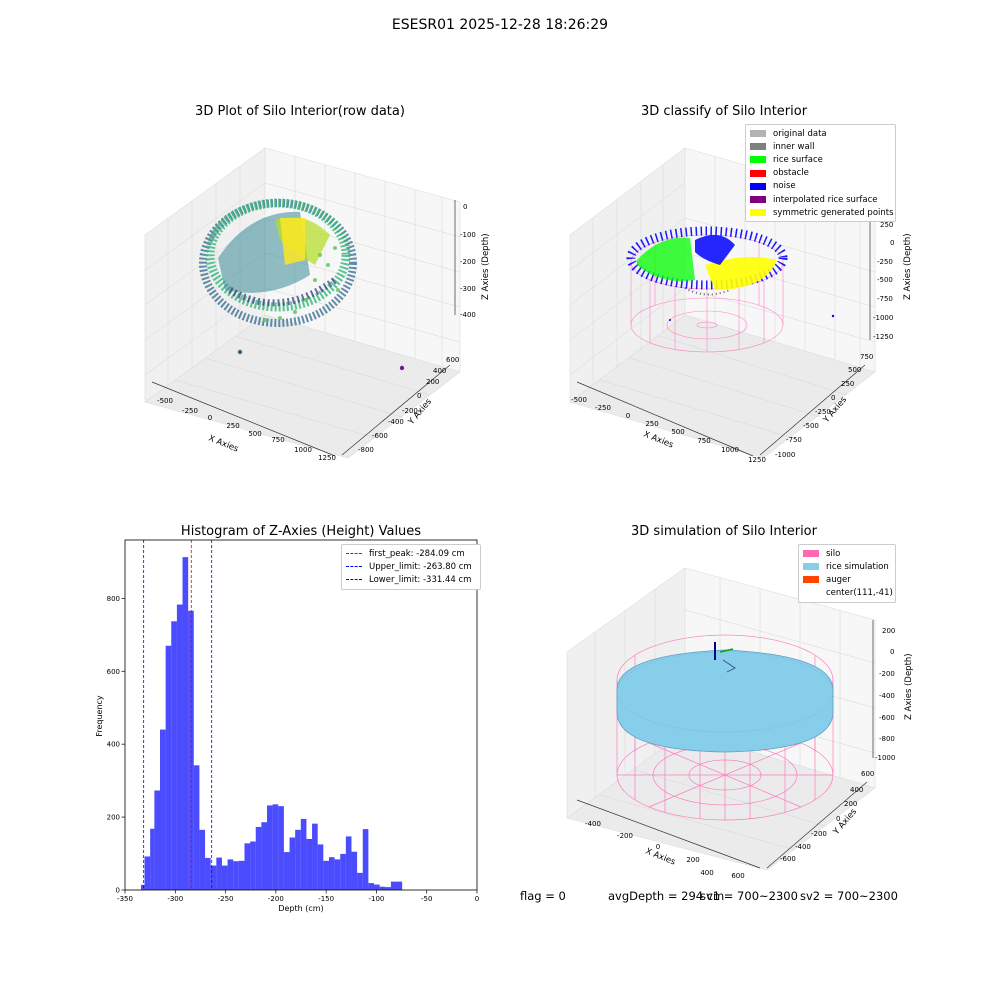  What do you see at coordinates (722, 303) in the screenshot?
I see `classify-plot-panes` at bounding box center [722, 303].